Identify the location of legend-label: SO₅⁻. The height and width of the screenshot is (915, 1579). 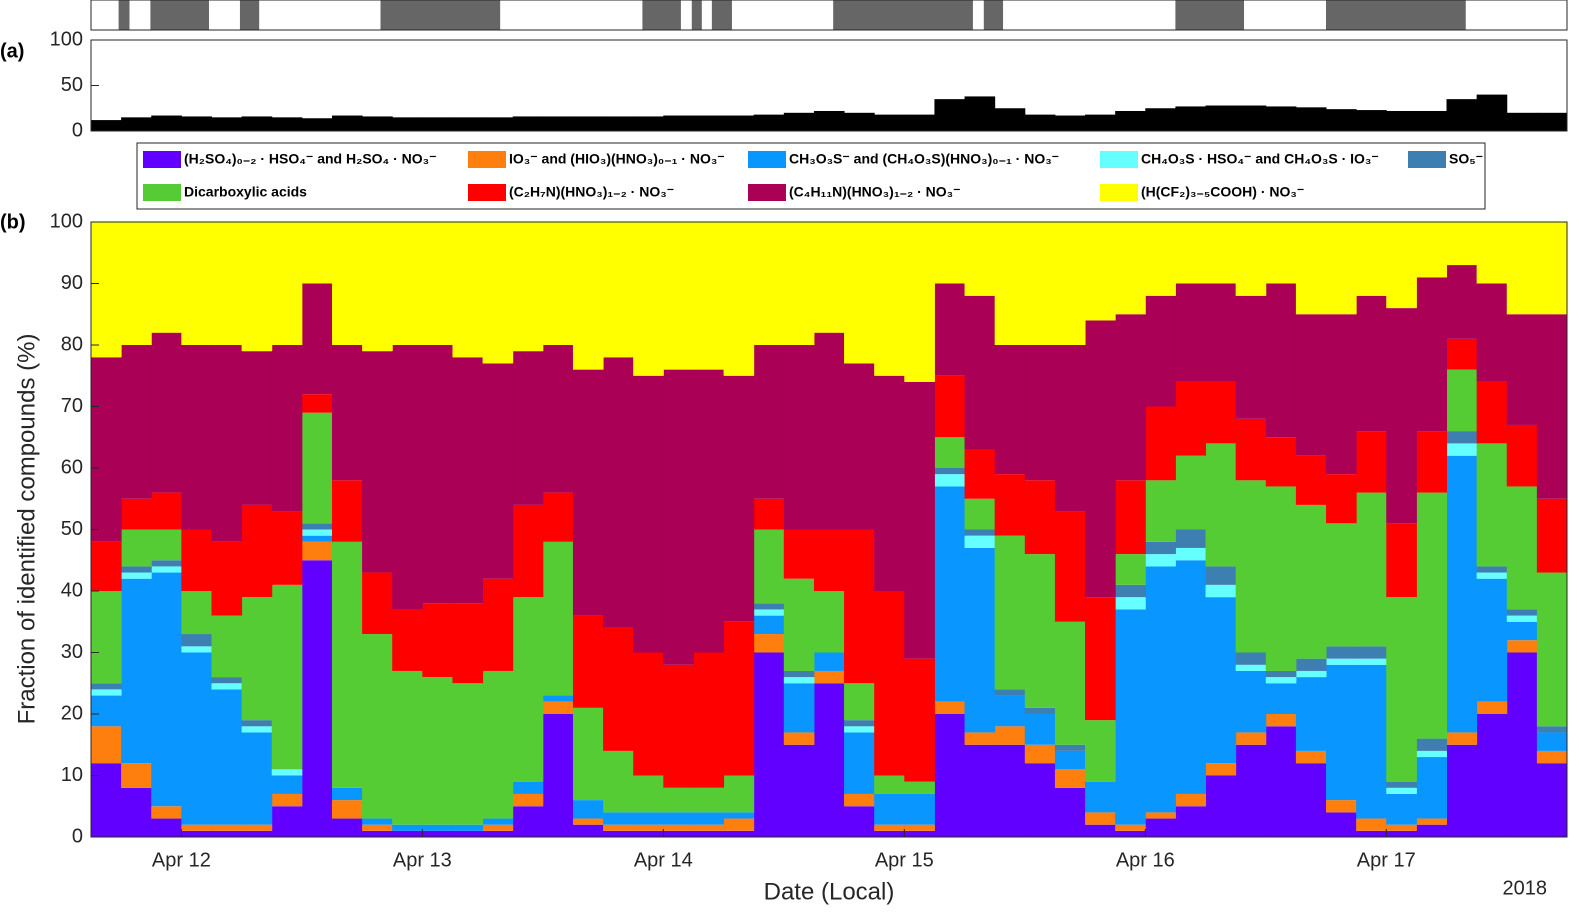
(1466, 159).